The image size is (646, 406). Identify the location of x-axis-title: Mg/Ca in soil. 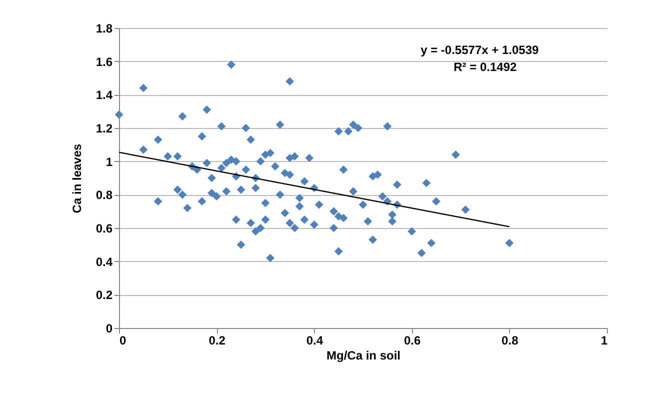
(363, 355).